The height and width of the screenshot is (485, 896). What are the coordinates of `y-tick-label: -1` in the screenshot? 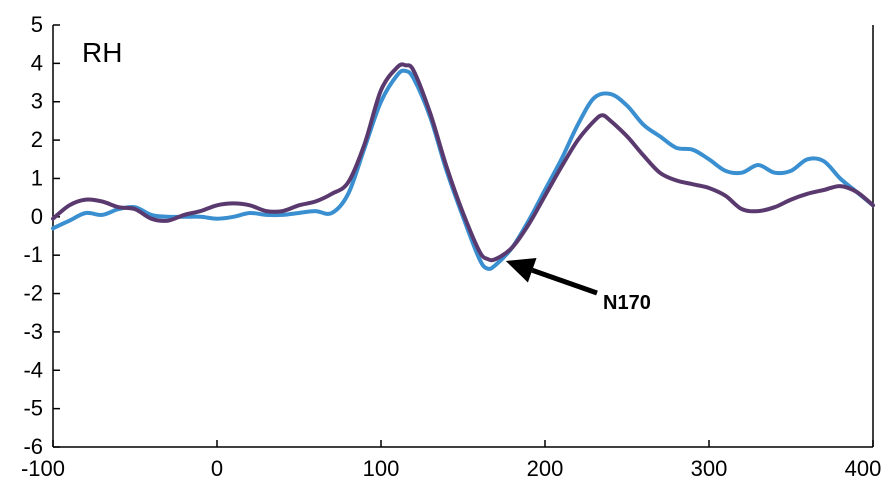 It's located at (33, 254).